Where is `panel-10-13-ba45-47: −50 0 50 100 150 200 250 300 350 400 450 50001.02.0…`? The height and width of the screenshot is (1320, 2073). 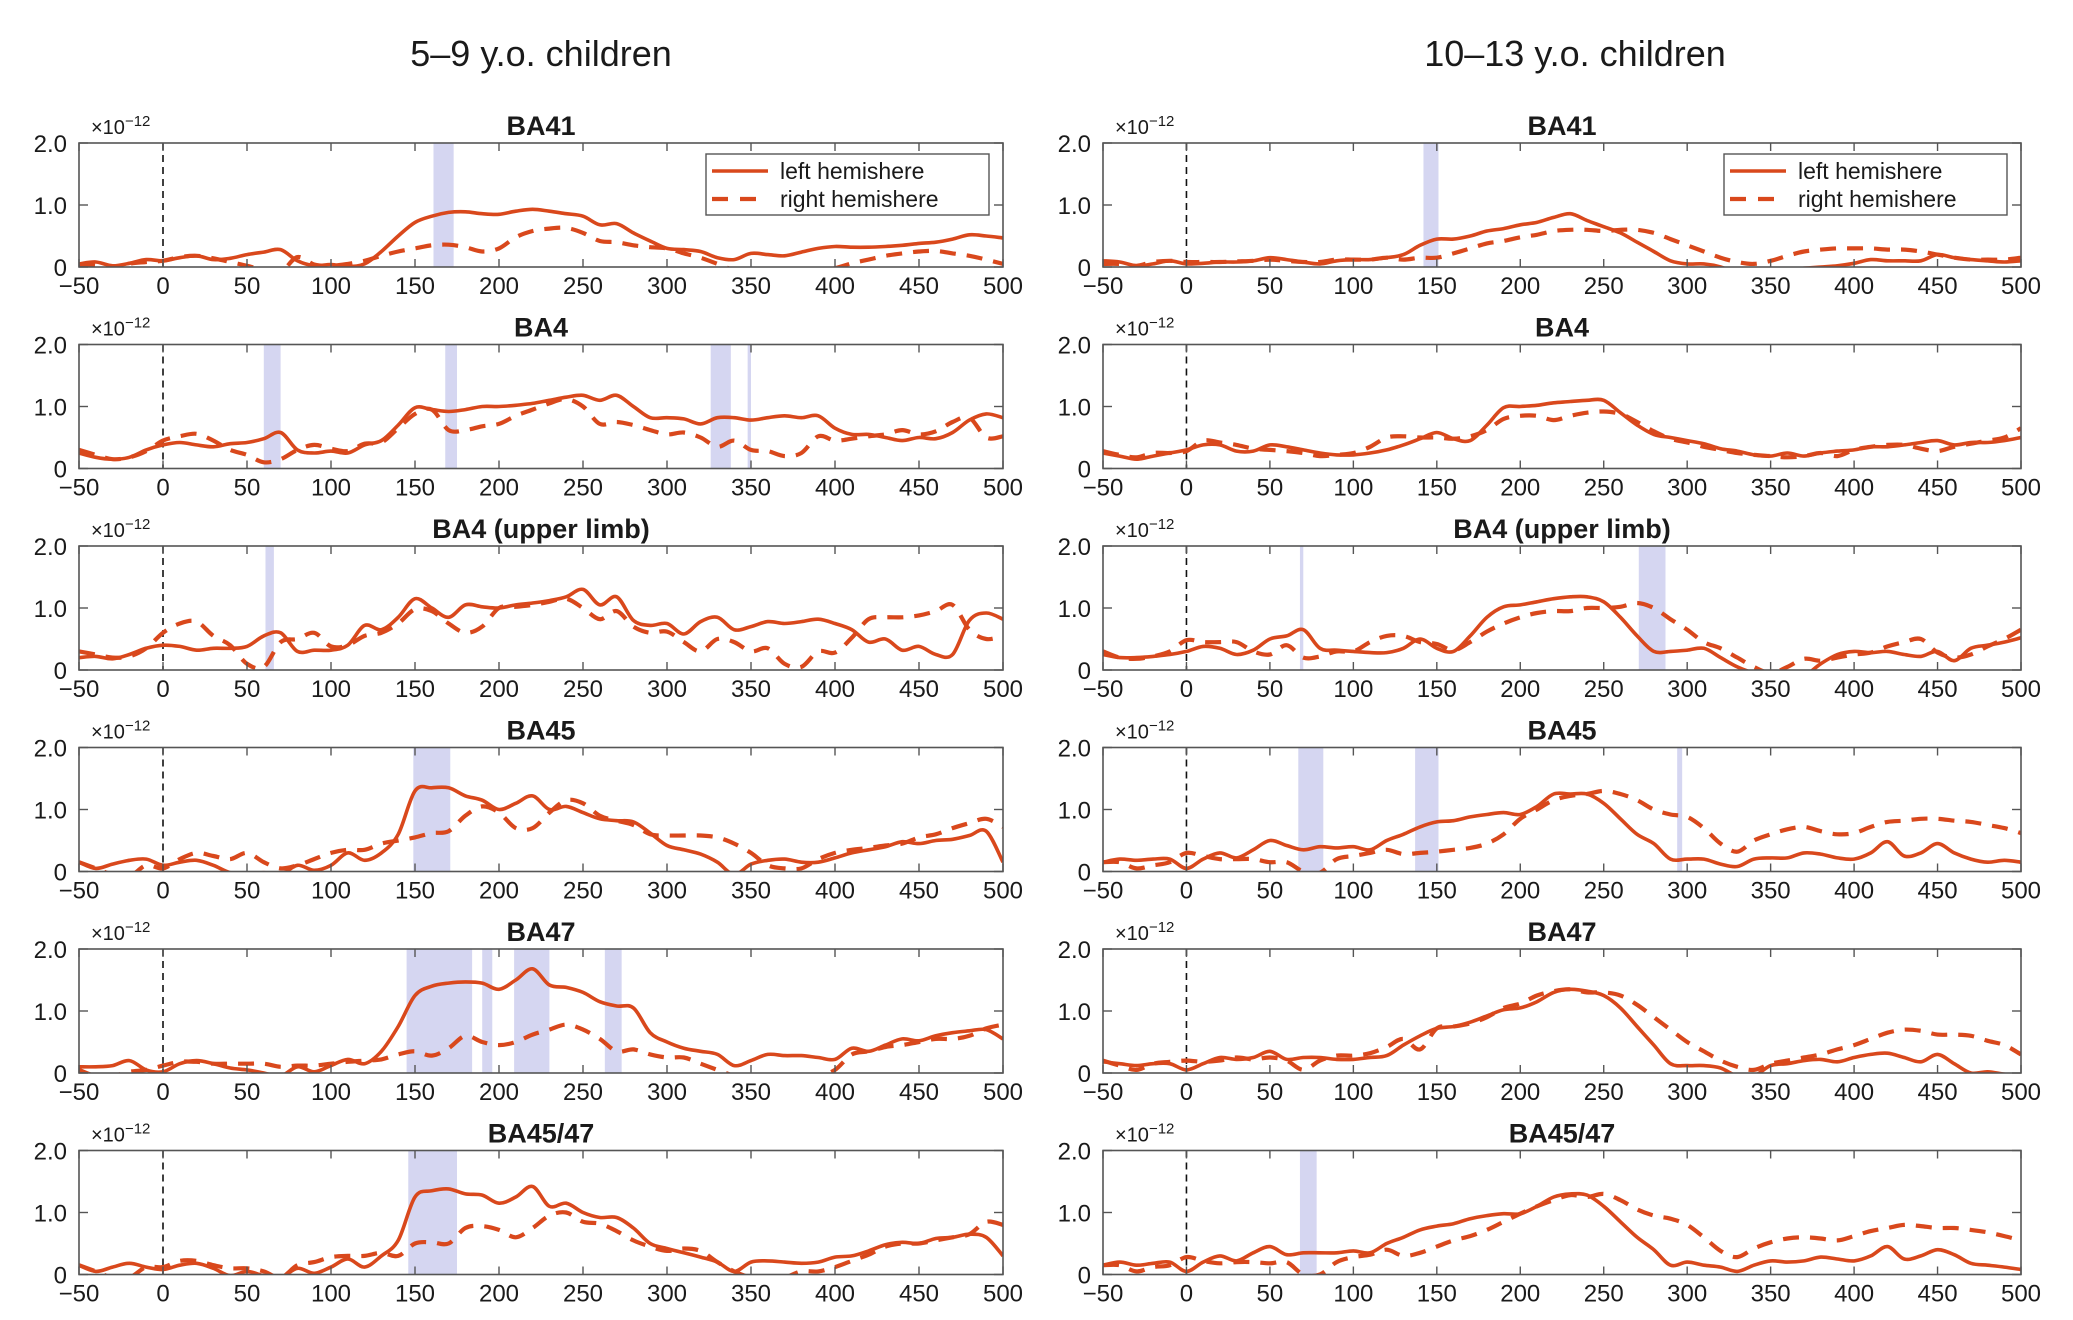 panel-10-13-ba45-47: −50 0 50 100 150 200 250 300 350 400 450 50001.02.0… is located at coordinates (1549, 1213).